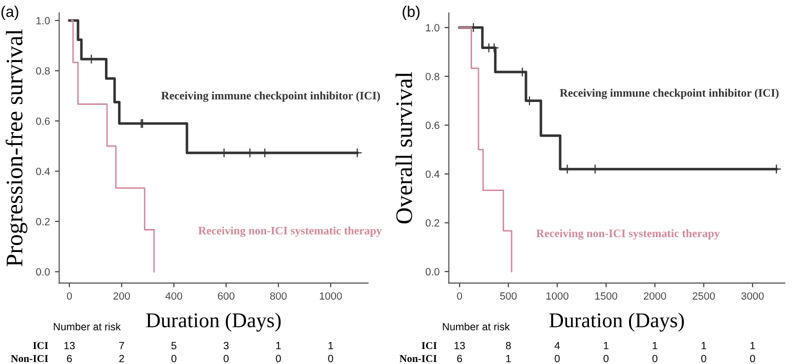 This screenshot has width=800, height=364. What do you see at coordinates (173, 296) in the screenshot?
I see `x-tick-label: 400` at bounding box center [173, 296].